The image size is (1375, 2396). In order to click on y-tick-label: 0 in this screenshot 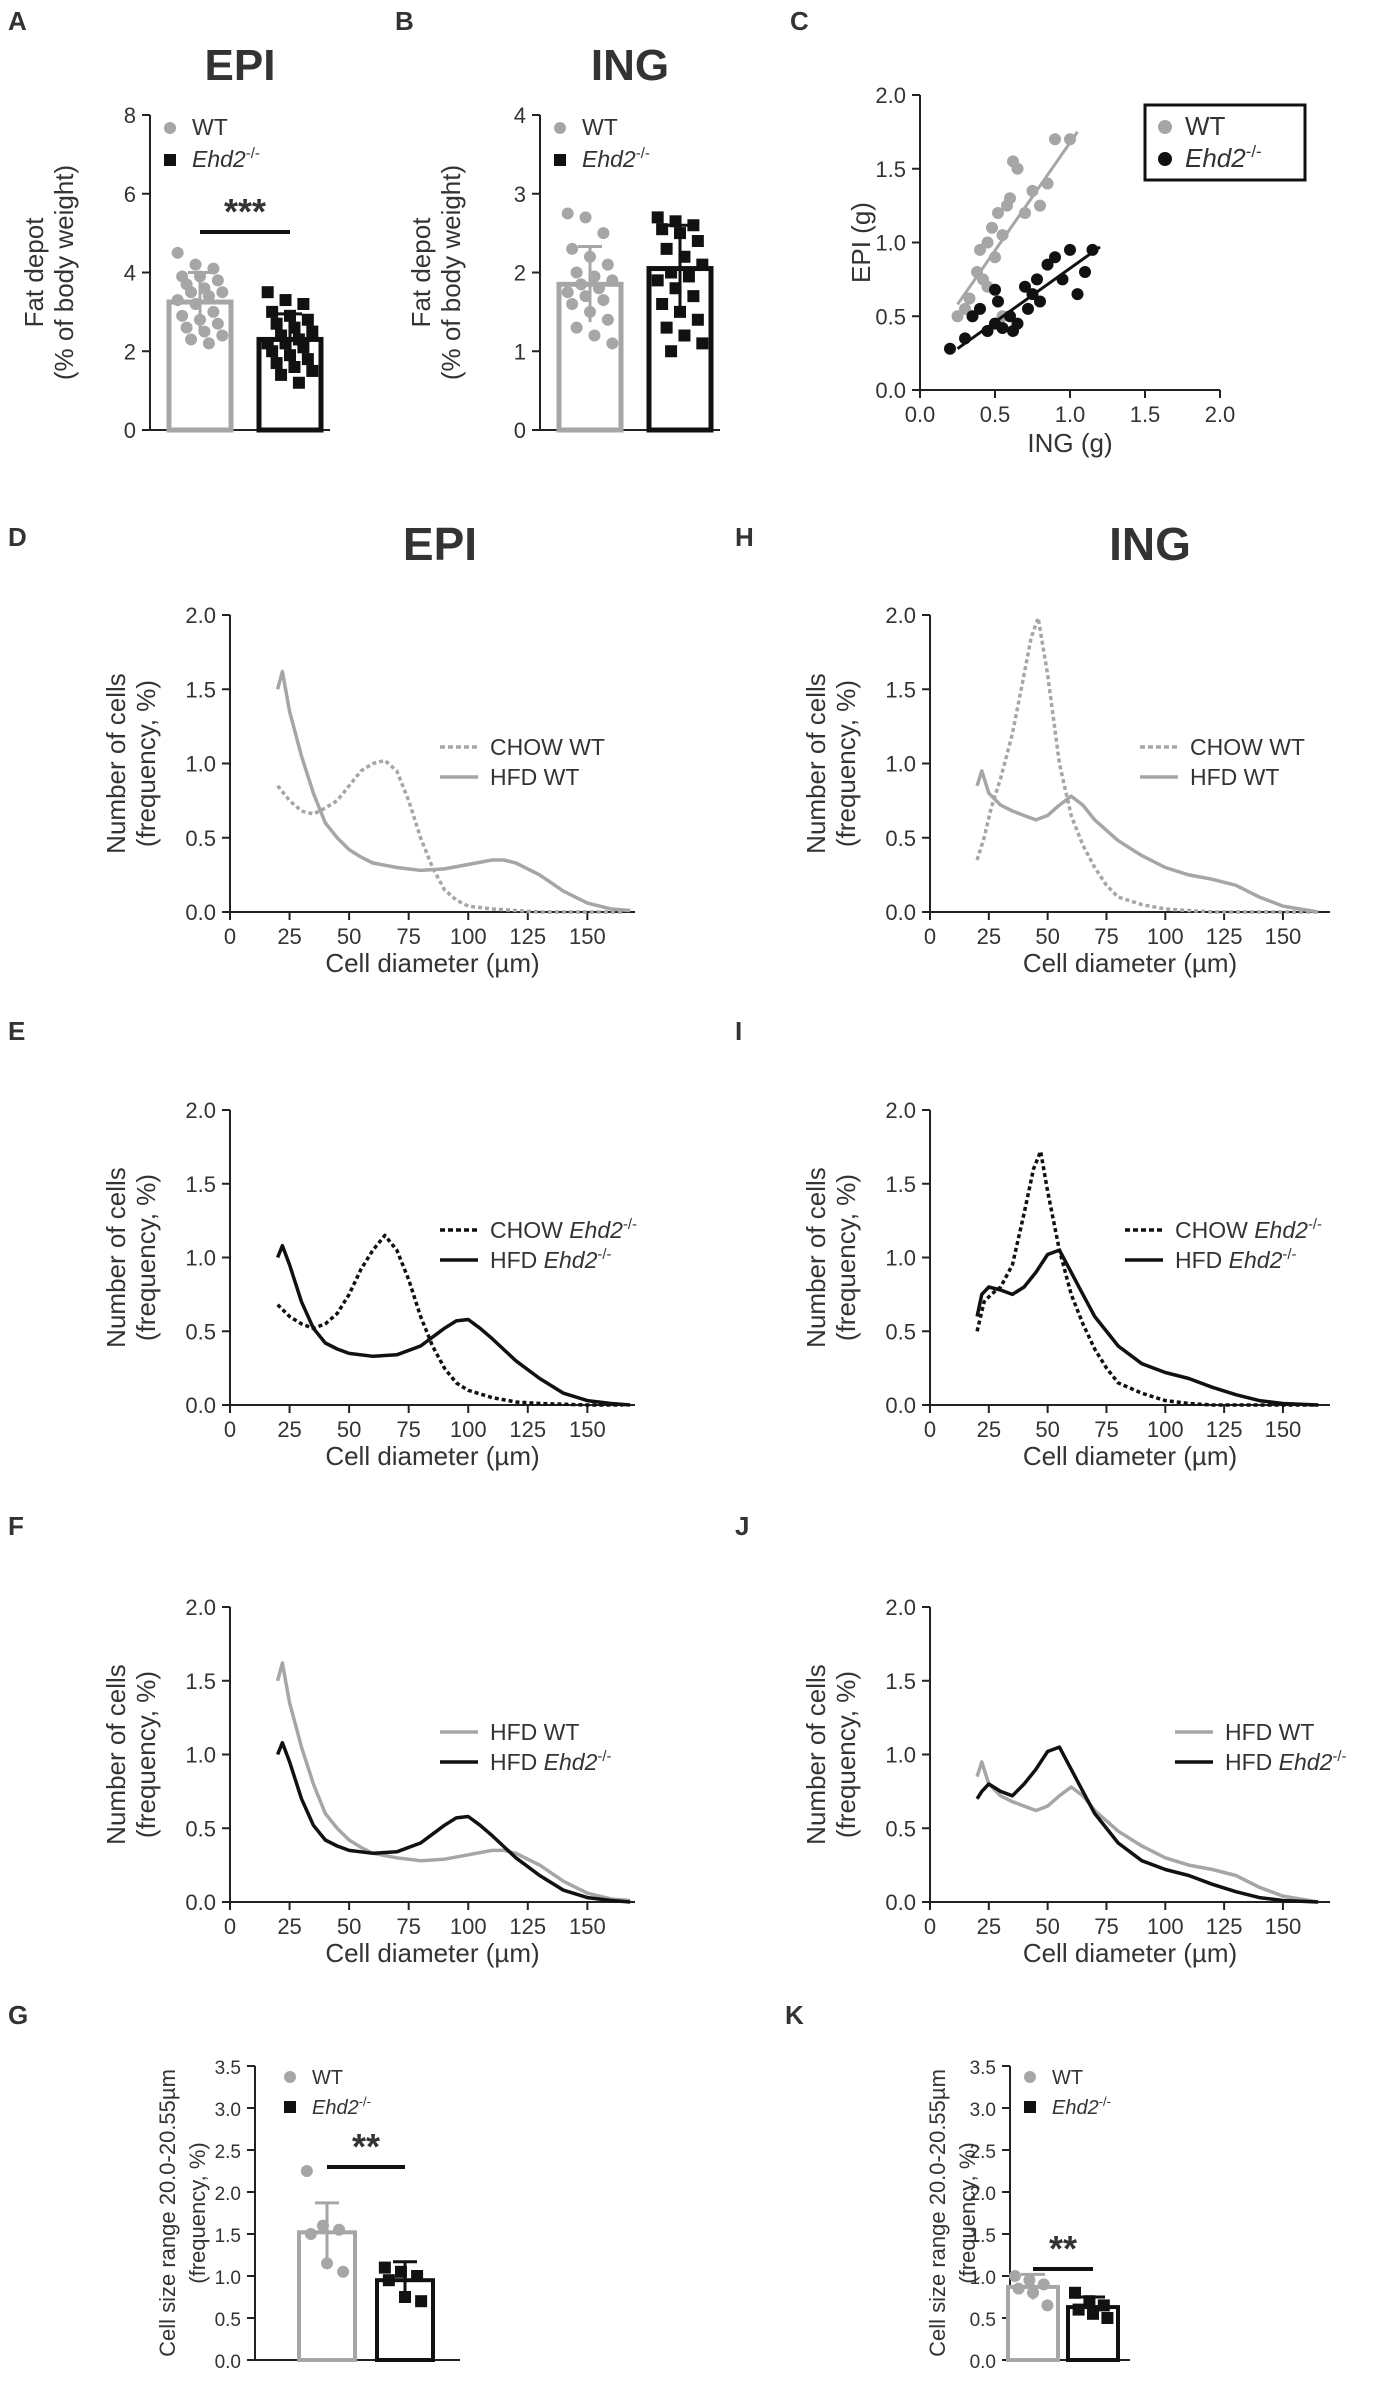, I will do `click(130, 430)`.